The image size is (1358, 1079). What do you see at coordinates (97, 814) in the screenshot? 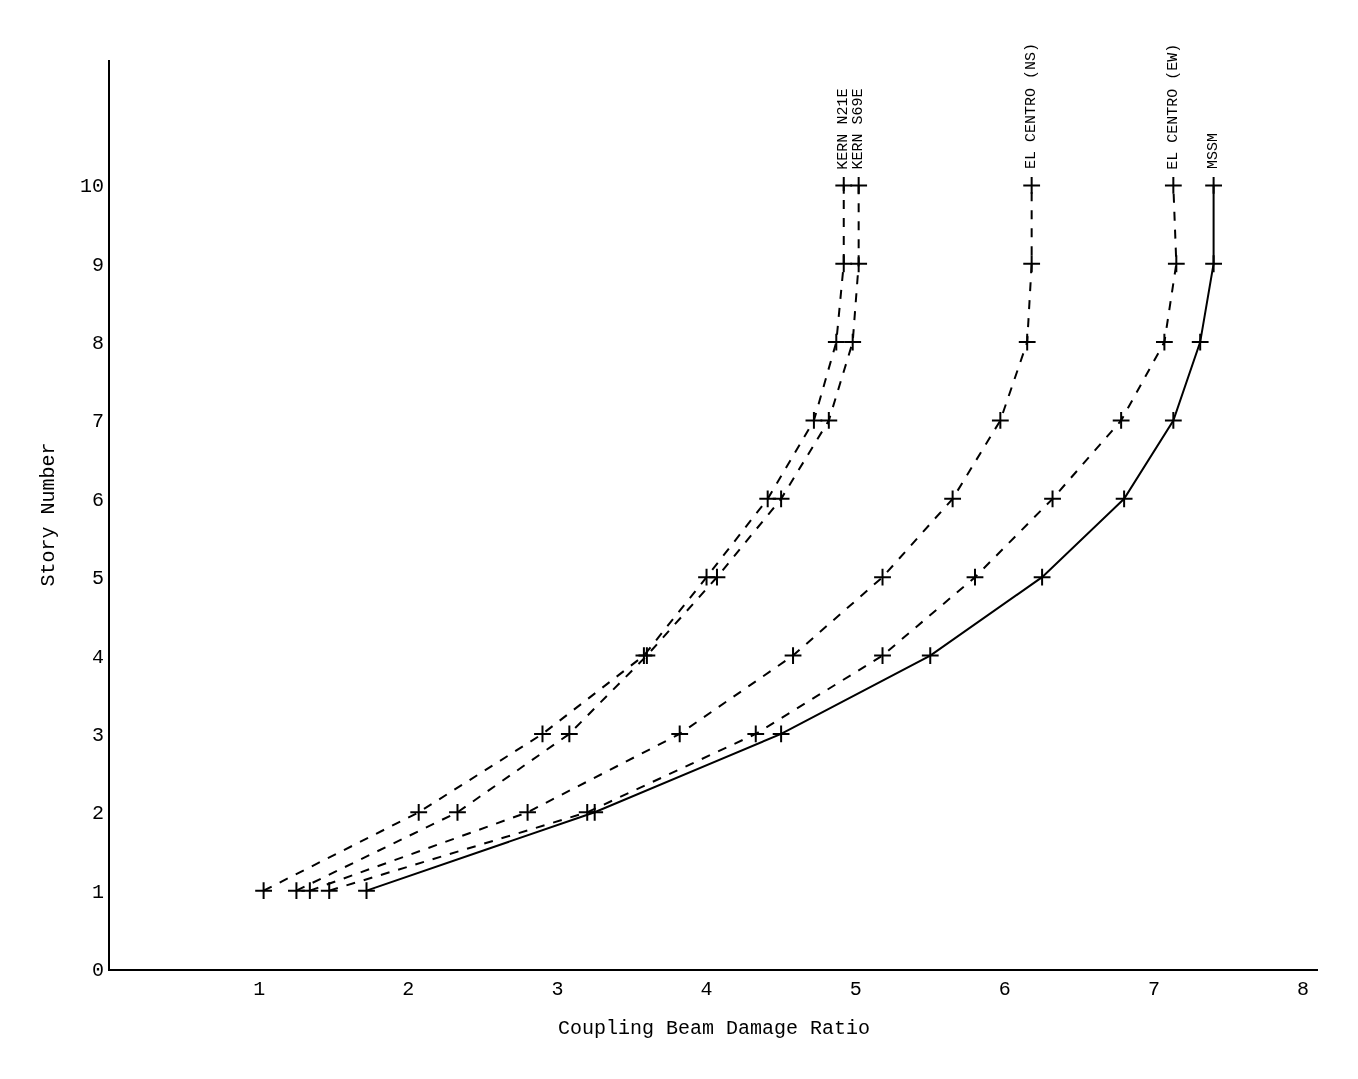
I see `y-tick-label: 2` at bounding box center [97, 814].